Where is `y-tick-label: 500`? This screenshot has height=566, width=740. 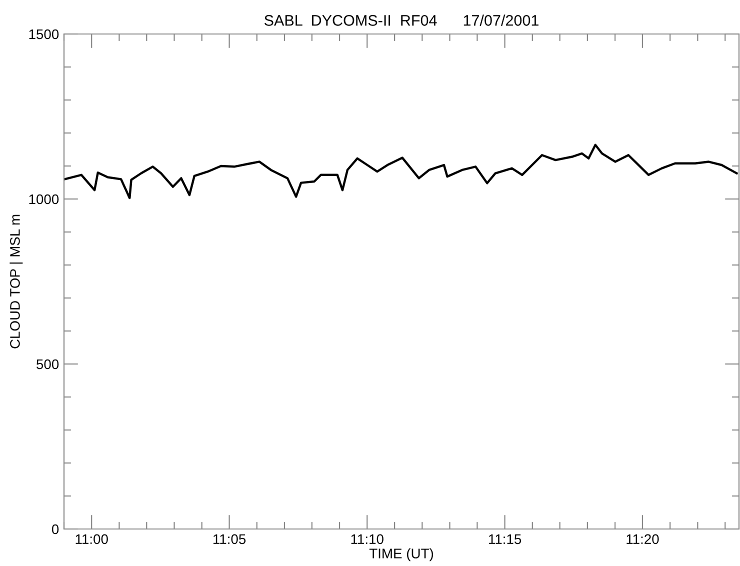 y-tick-label: 500 is located at coordinates (47, 364).